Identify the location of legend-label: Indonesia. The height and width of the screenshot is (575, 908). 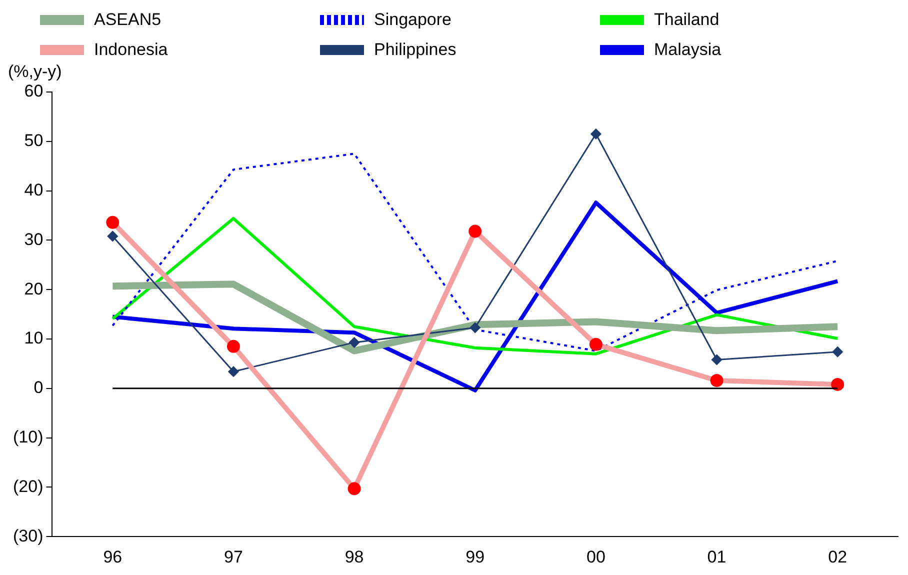
(131, 50).